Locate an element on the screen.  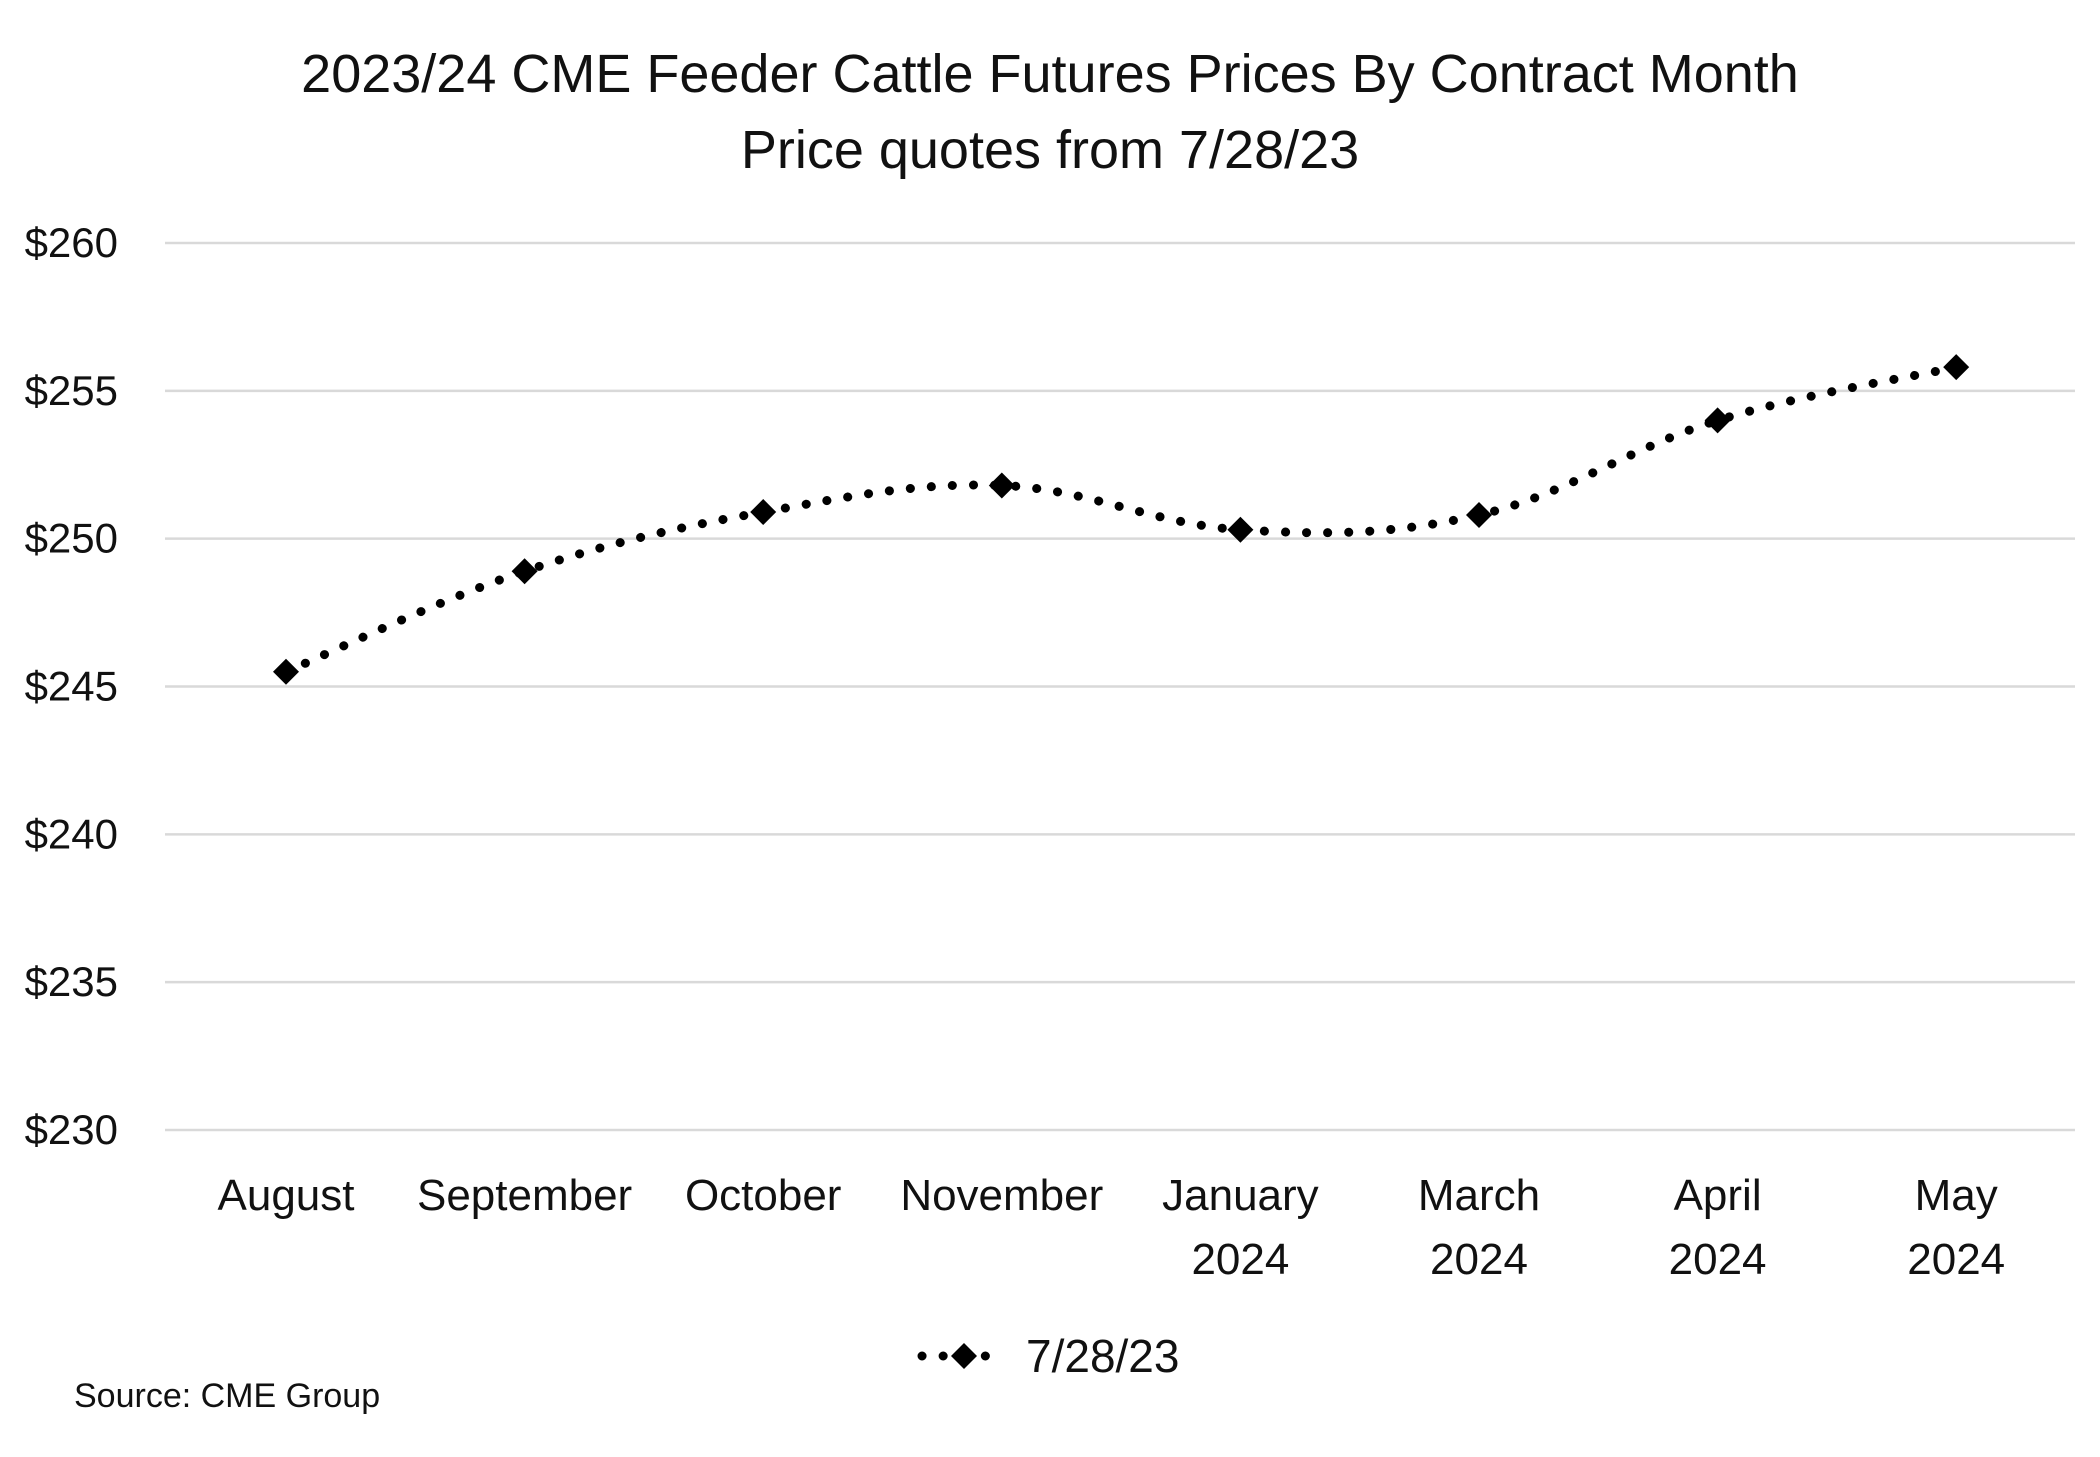
x-tick-label: May 2024 is located at coordinates (1956, 1227).